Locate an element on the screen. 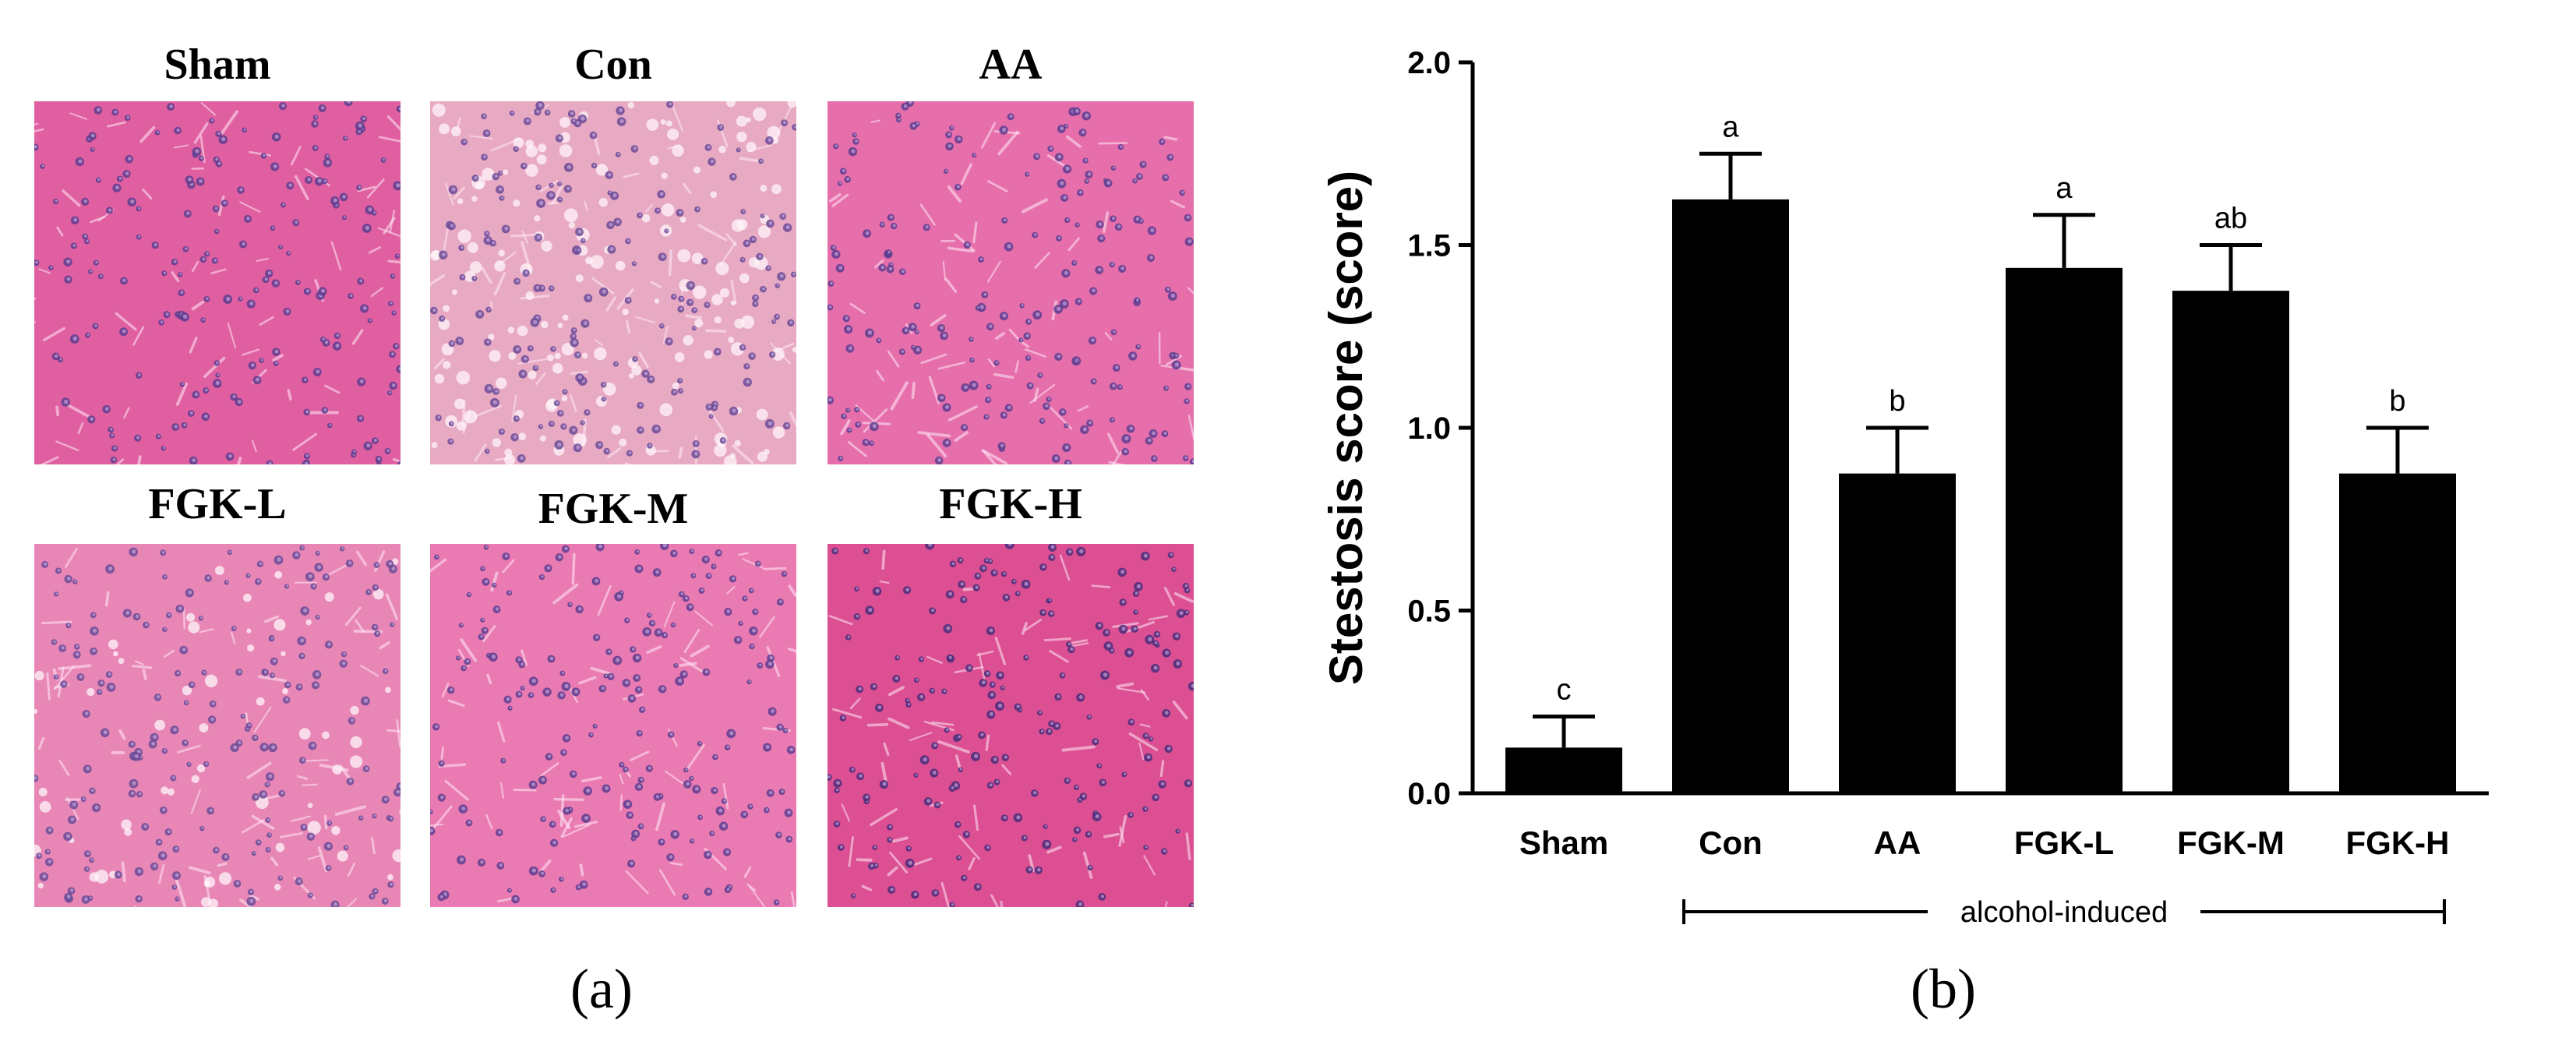  bar-fgk-h is located at coordinates (2397, 633).